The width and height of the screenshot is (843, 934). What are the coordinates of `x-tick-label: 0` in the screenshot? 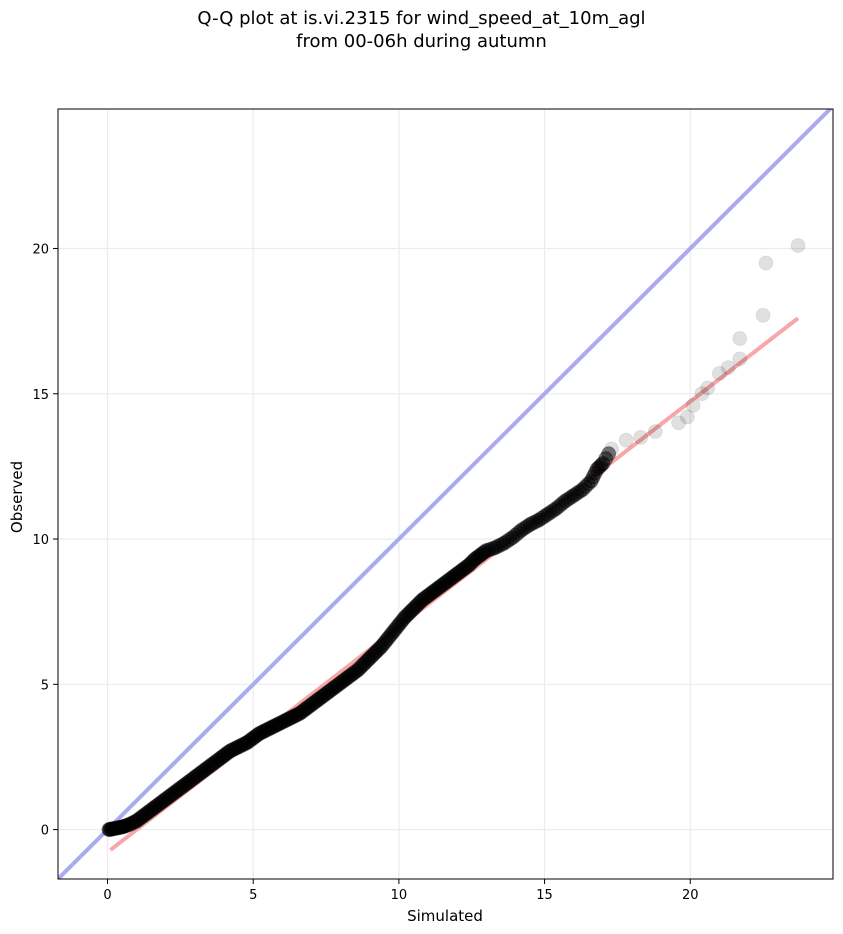 It's located at (107, 895).